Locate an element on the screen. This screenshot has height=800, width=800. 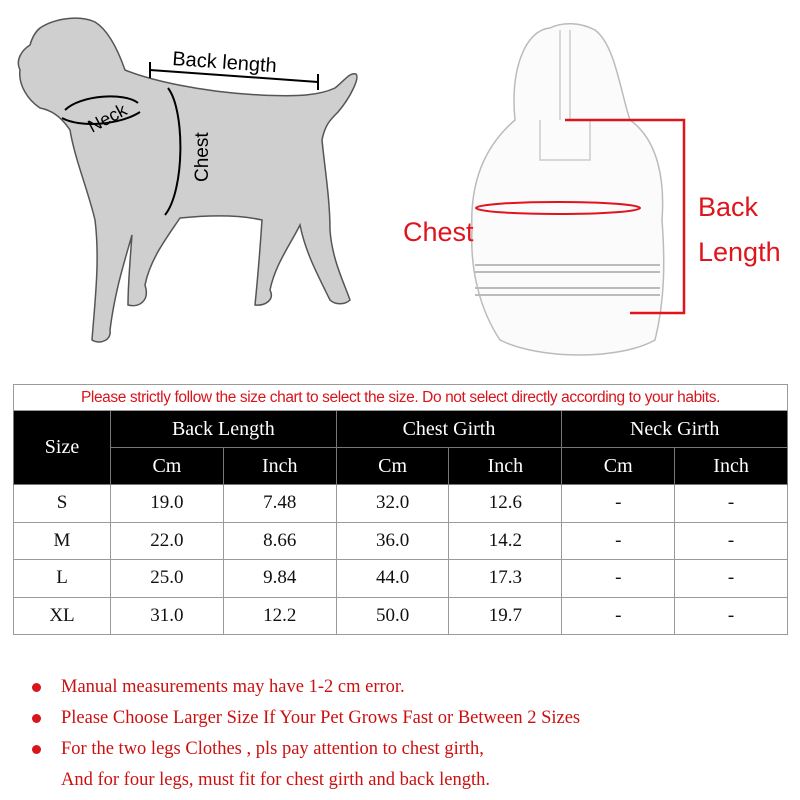
size-cell: L is located at coordinates (62, 578).